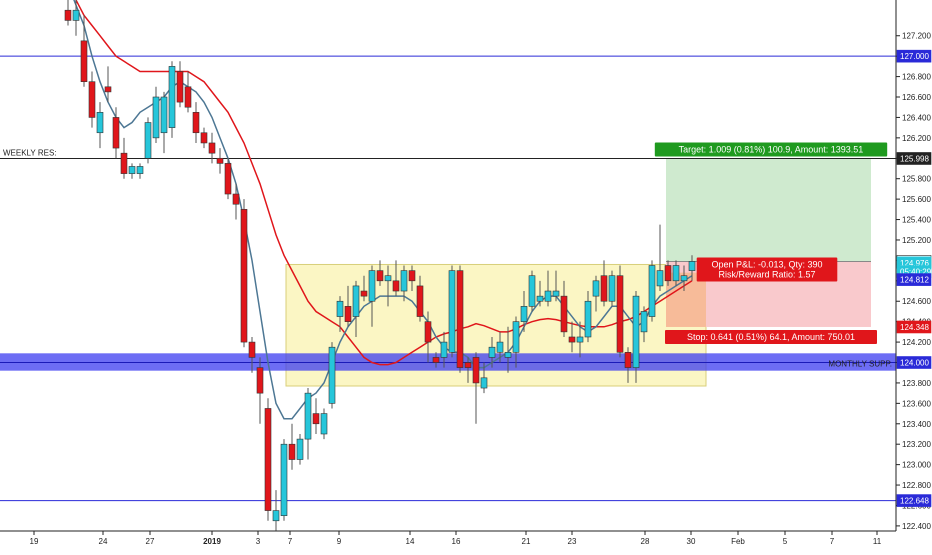 The image size is (932, 555). What do you see at coordinates (34, 541) in the screenshot?
I see `time-tick-0: 19` at bounding box center [34, 541].